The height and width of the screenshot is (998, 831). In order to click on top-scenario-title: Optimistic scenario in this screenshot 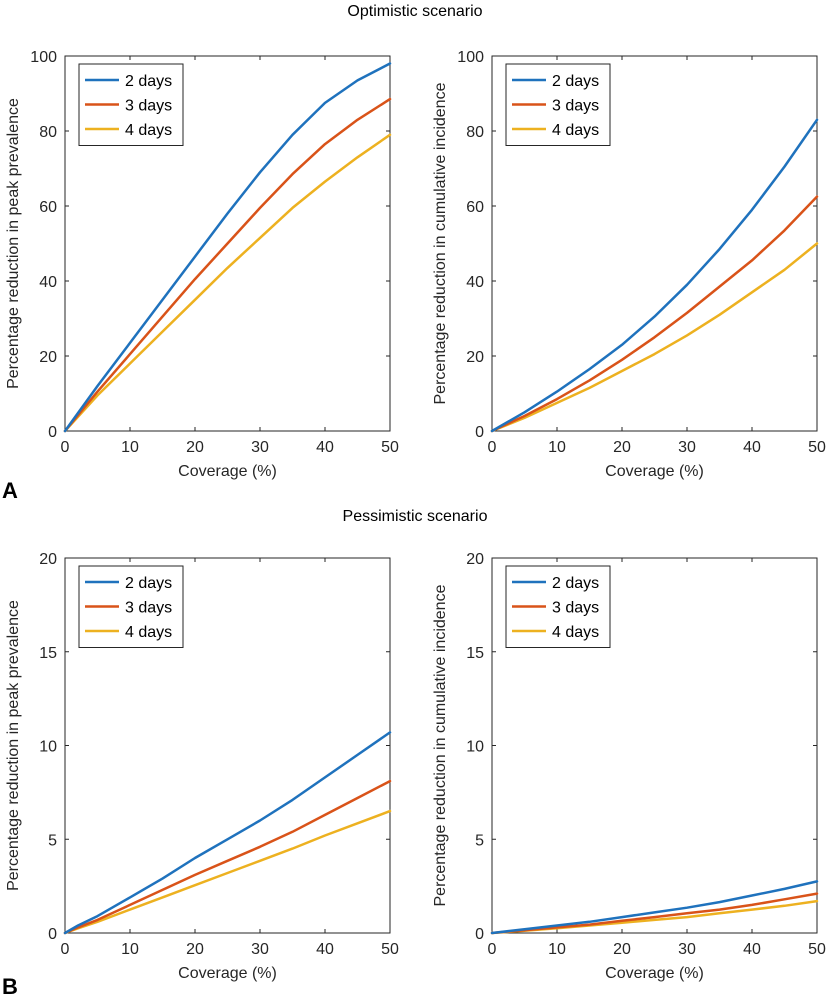, I will do `click(414, 11)`.